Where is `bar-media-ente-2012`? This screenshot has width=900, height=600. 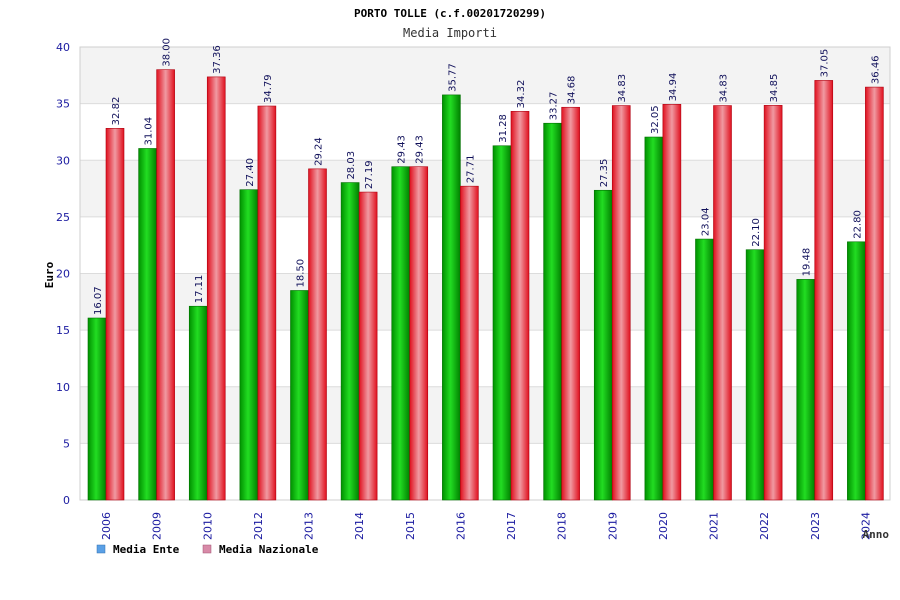
bar-media-ente-2012 is located at coordinates (249, 345).